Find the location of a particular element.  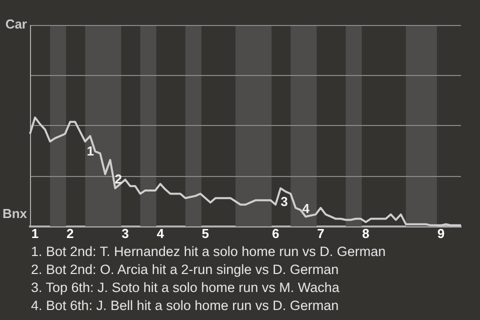

text: Car is located at coordinates (16, 24).